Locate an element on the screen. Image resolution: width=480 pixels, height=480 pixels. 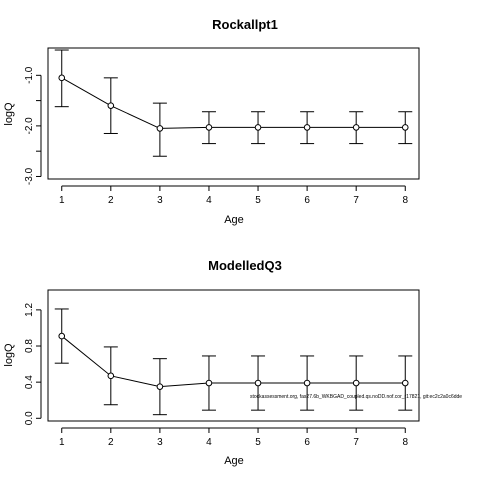
y-tick-label: -1.0 is located at coordinates (29, 75).